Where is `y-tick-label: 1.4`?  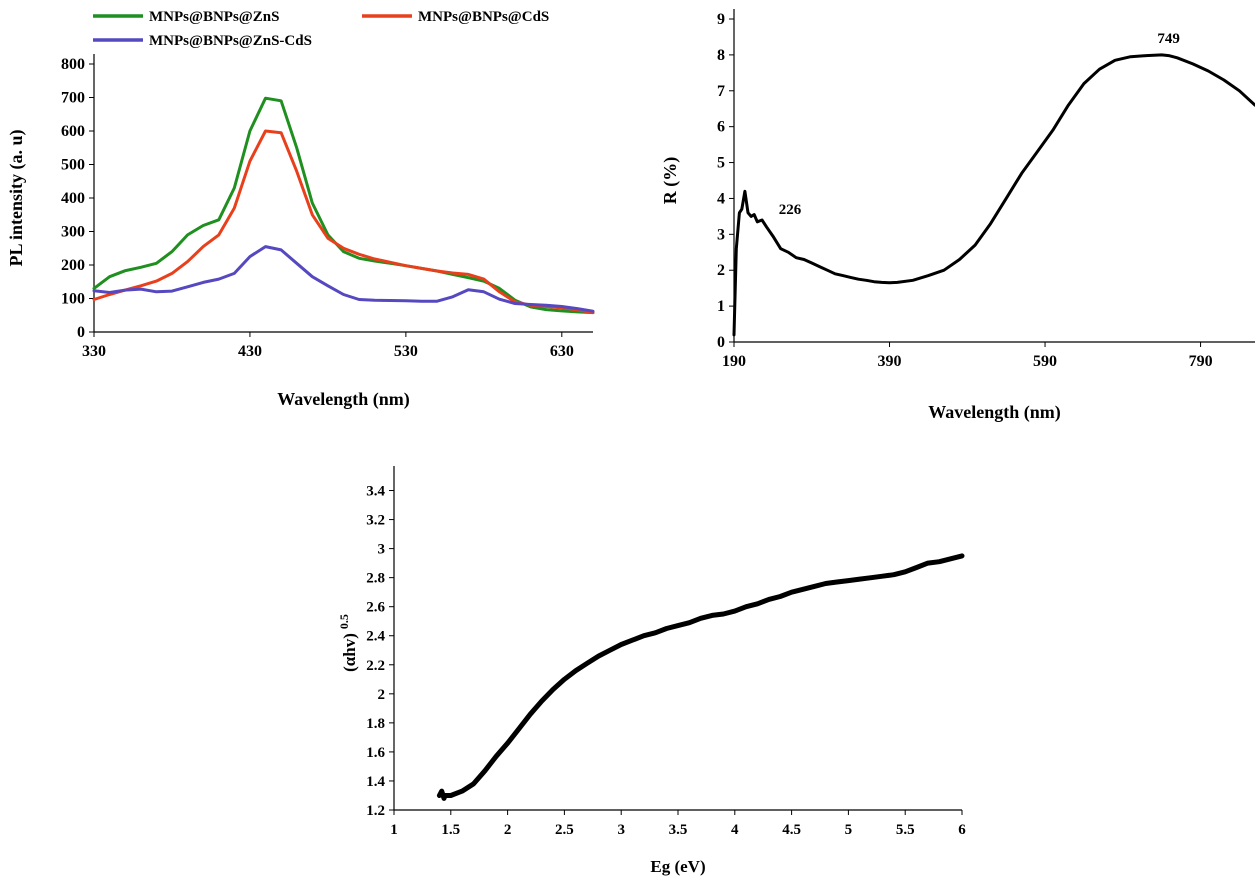
y-tick-label: 1.4 is located at coordinates (375, 782).